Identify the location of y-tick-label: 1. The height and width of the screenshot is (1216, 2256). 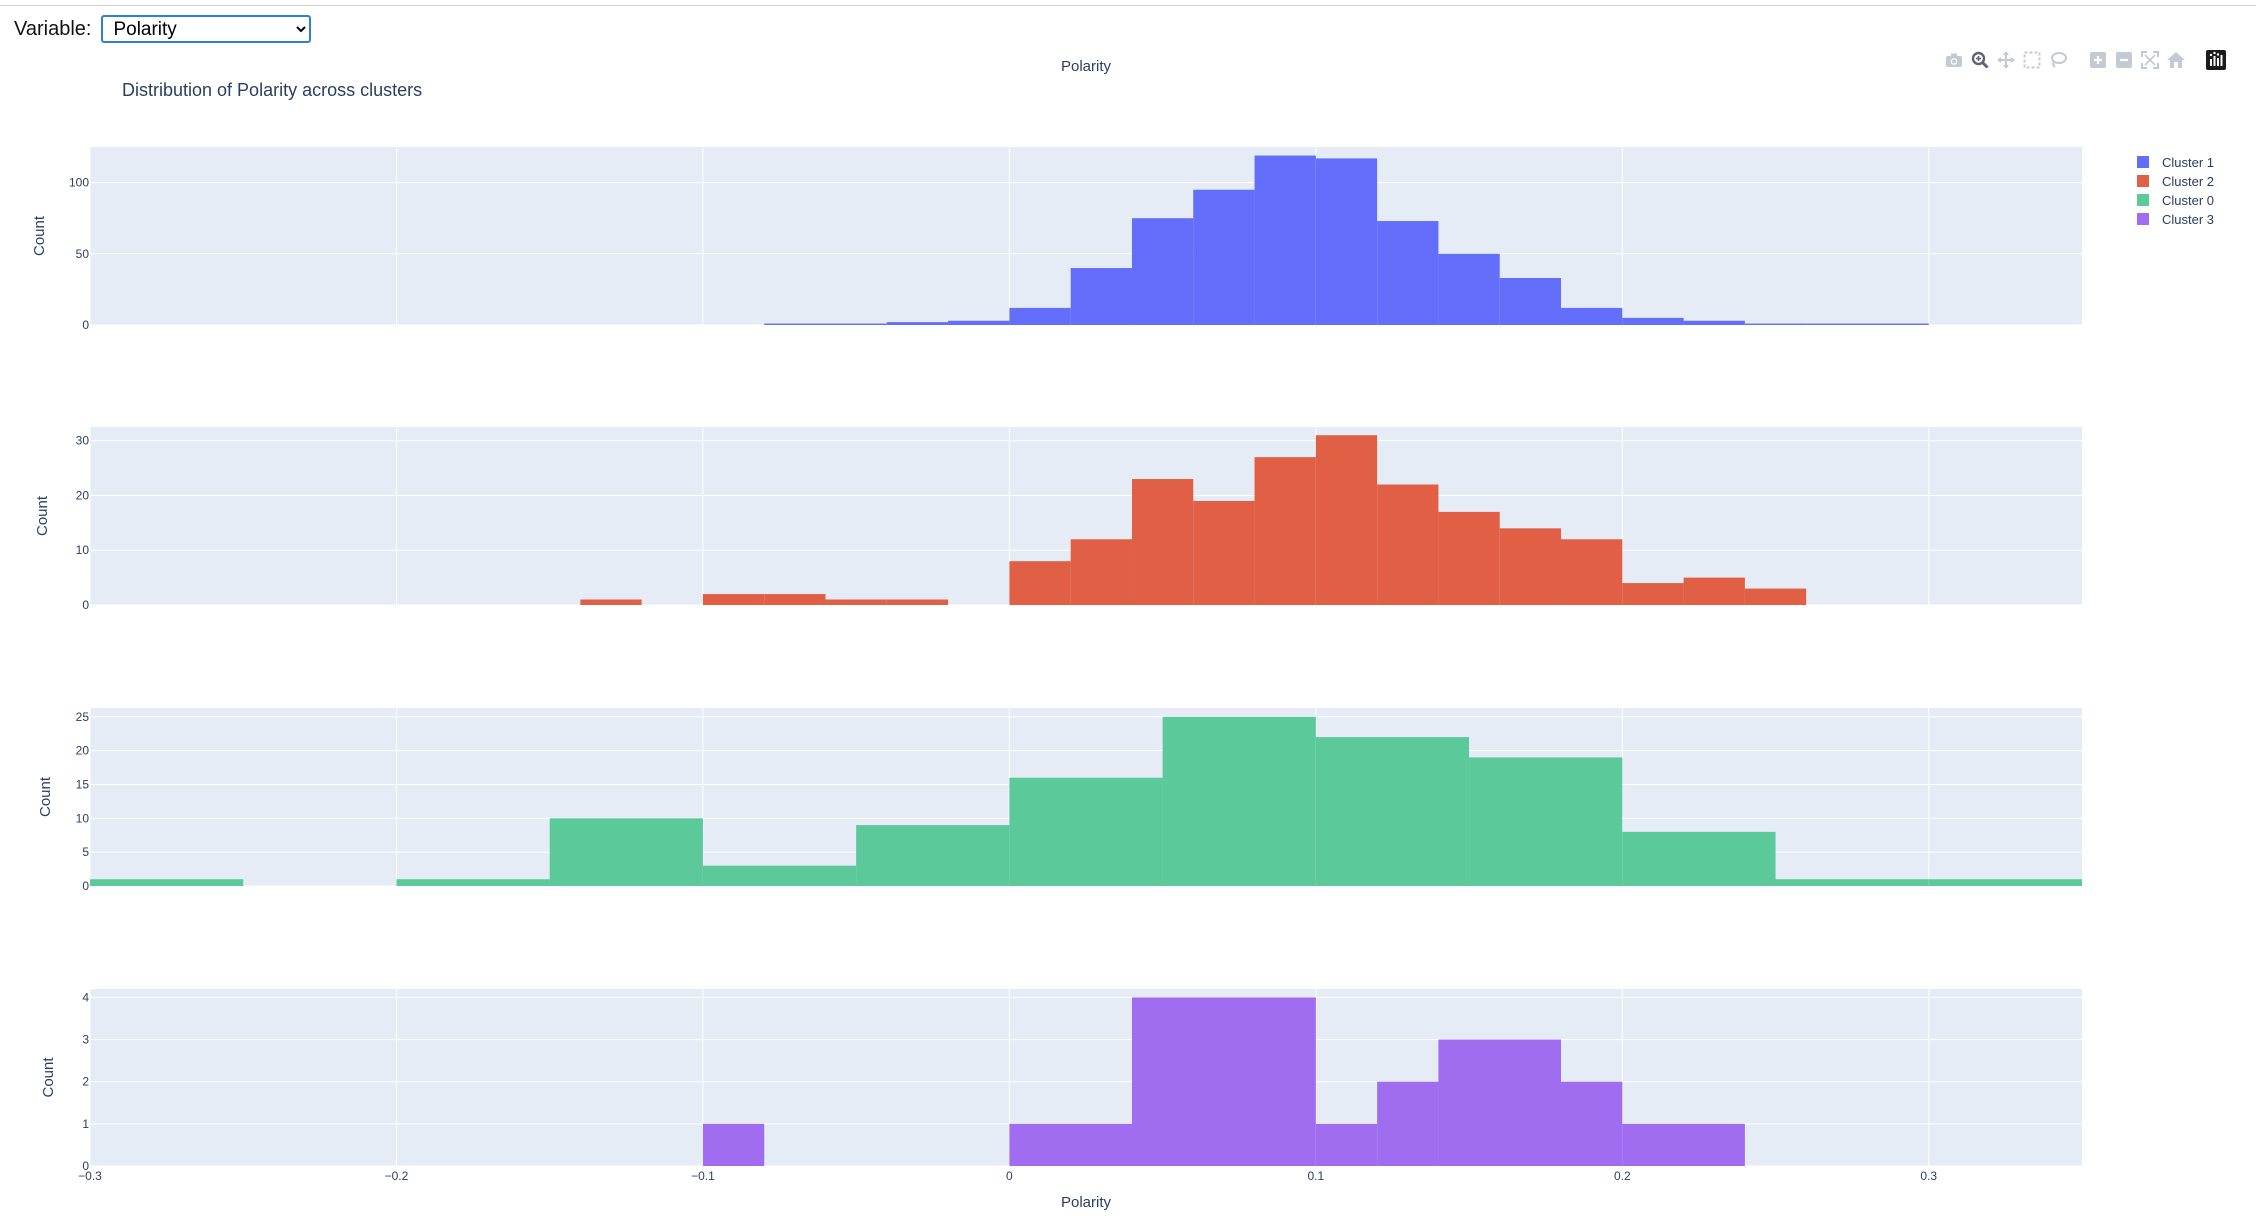
(85, 1124).